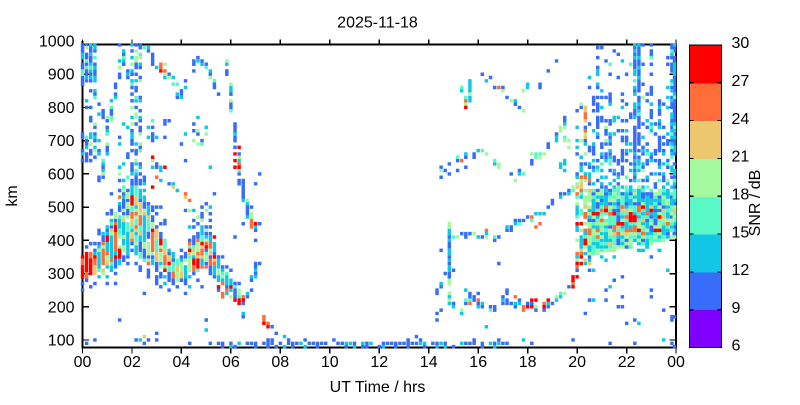  Describe the element at coordinates (741, 81) in the screenshot. I see `svg-text: 27` at that location.